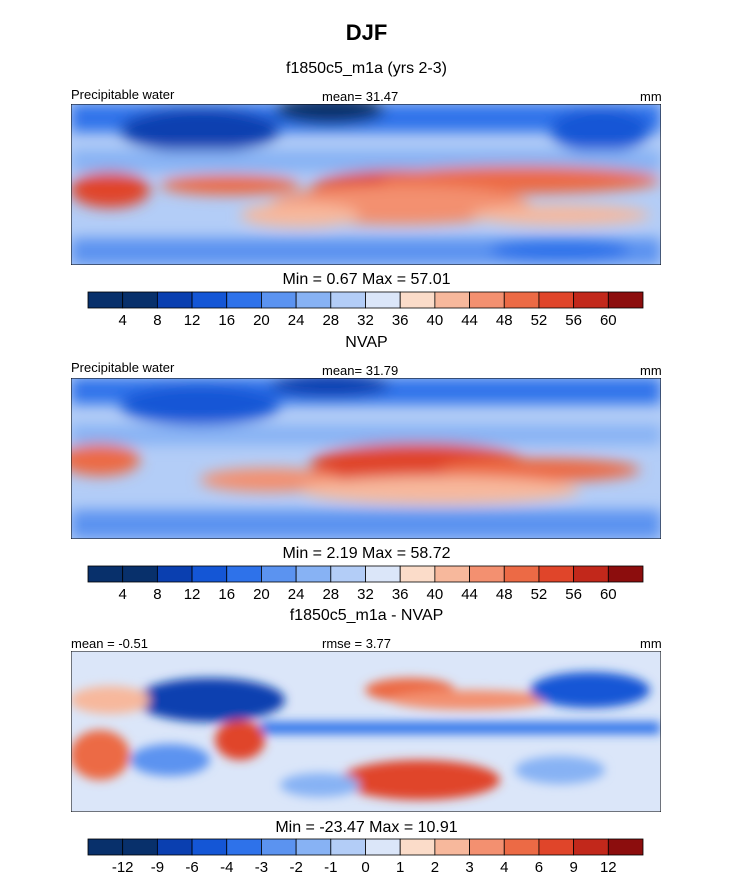 Image resolution: width=733 pixels, height=883 pixels. What do you see at coordinates (330, 867) in the screenshot?
I see `colorbar-tick-label: -1` at bounding box center [330, 867].